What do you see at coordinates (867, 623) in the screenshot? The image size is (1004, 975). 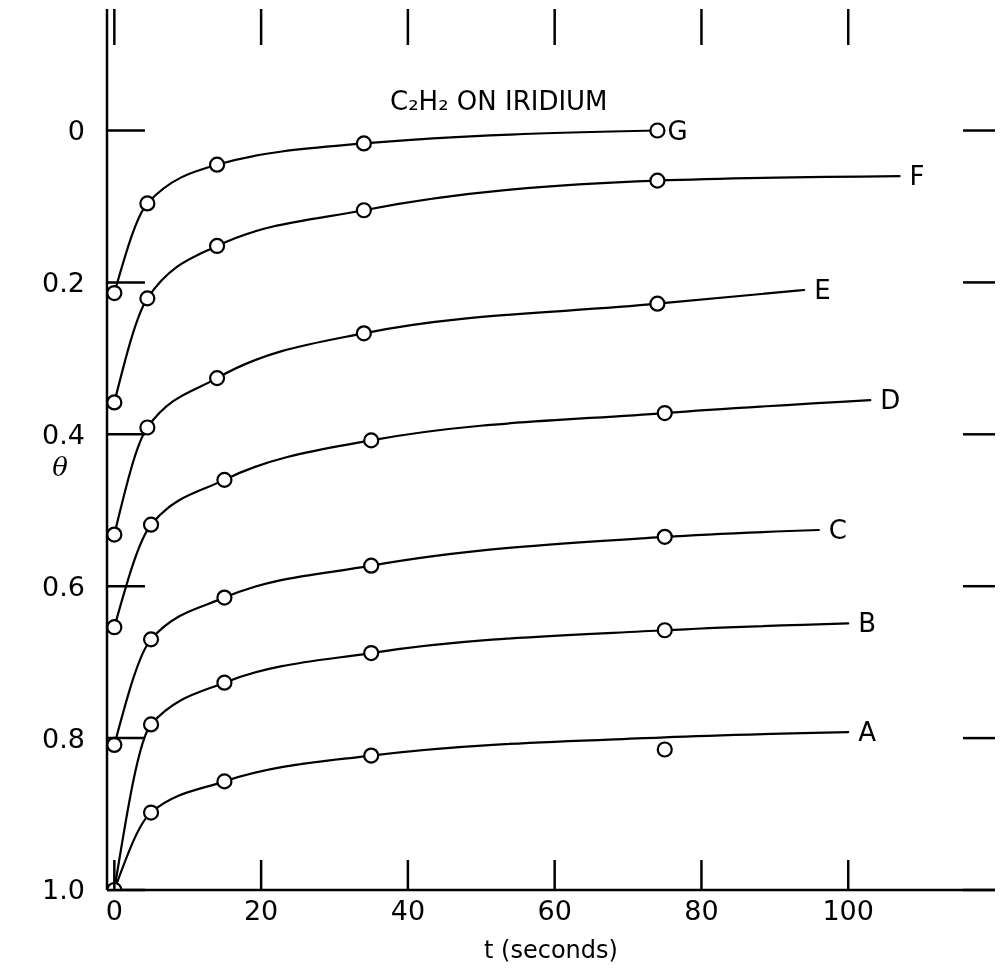 I see `series-label: B` at bounding box center [867, 623].